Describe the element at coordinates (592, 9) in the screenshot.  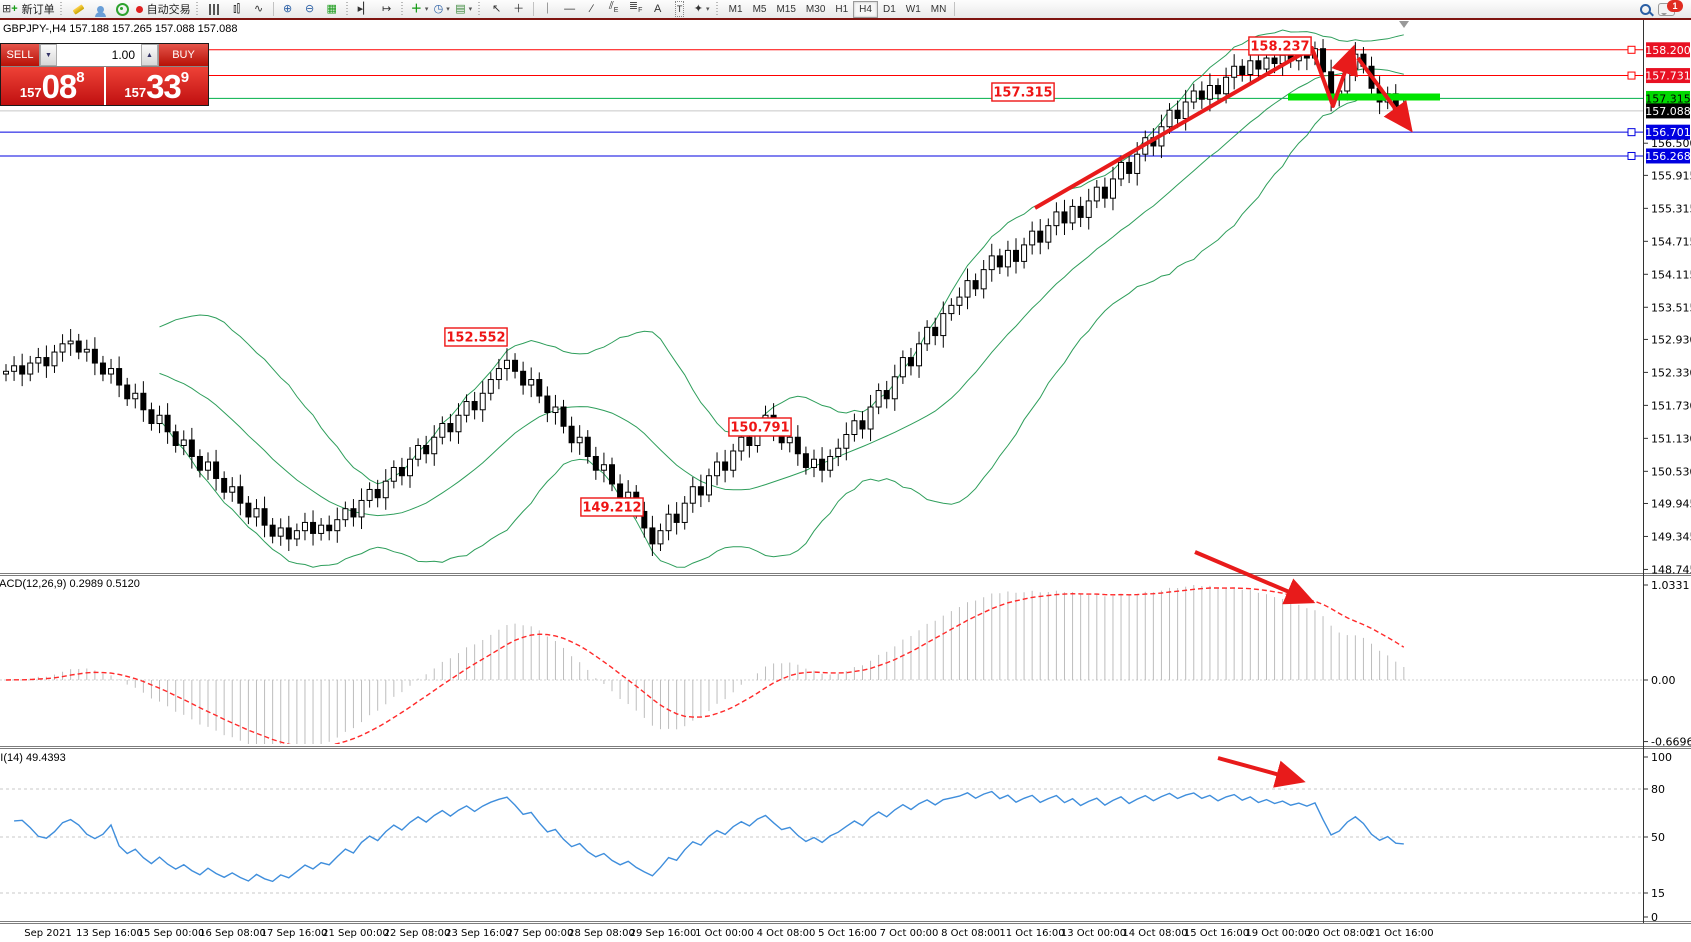
I see `trendline-tool-button: ∕` at that location.